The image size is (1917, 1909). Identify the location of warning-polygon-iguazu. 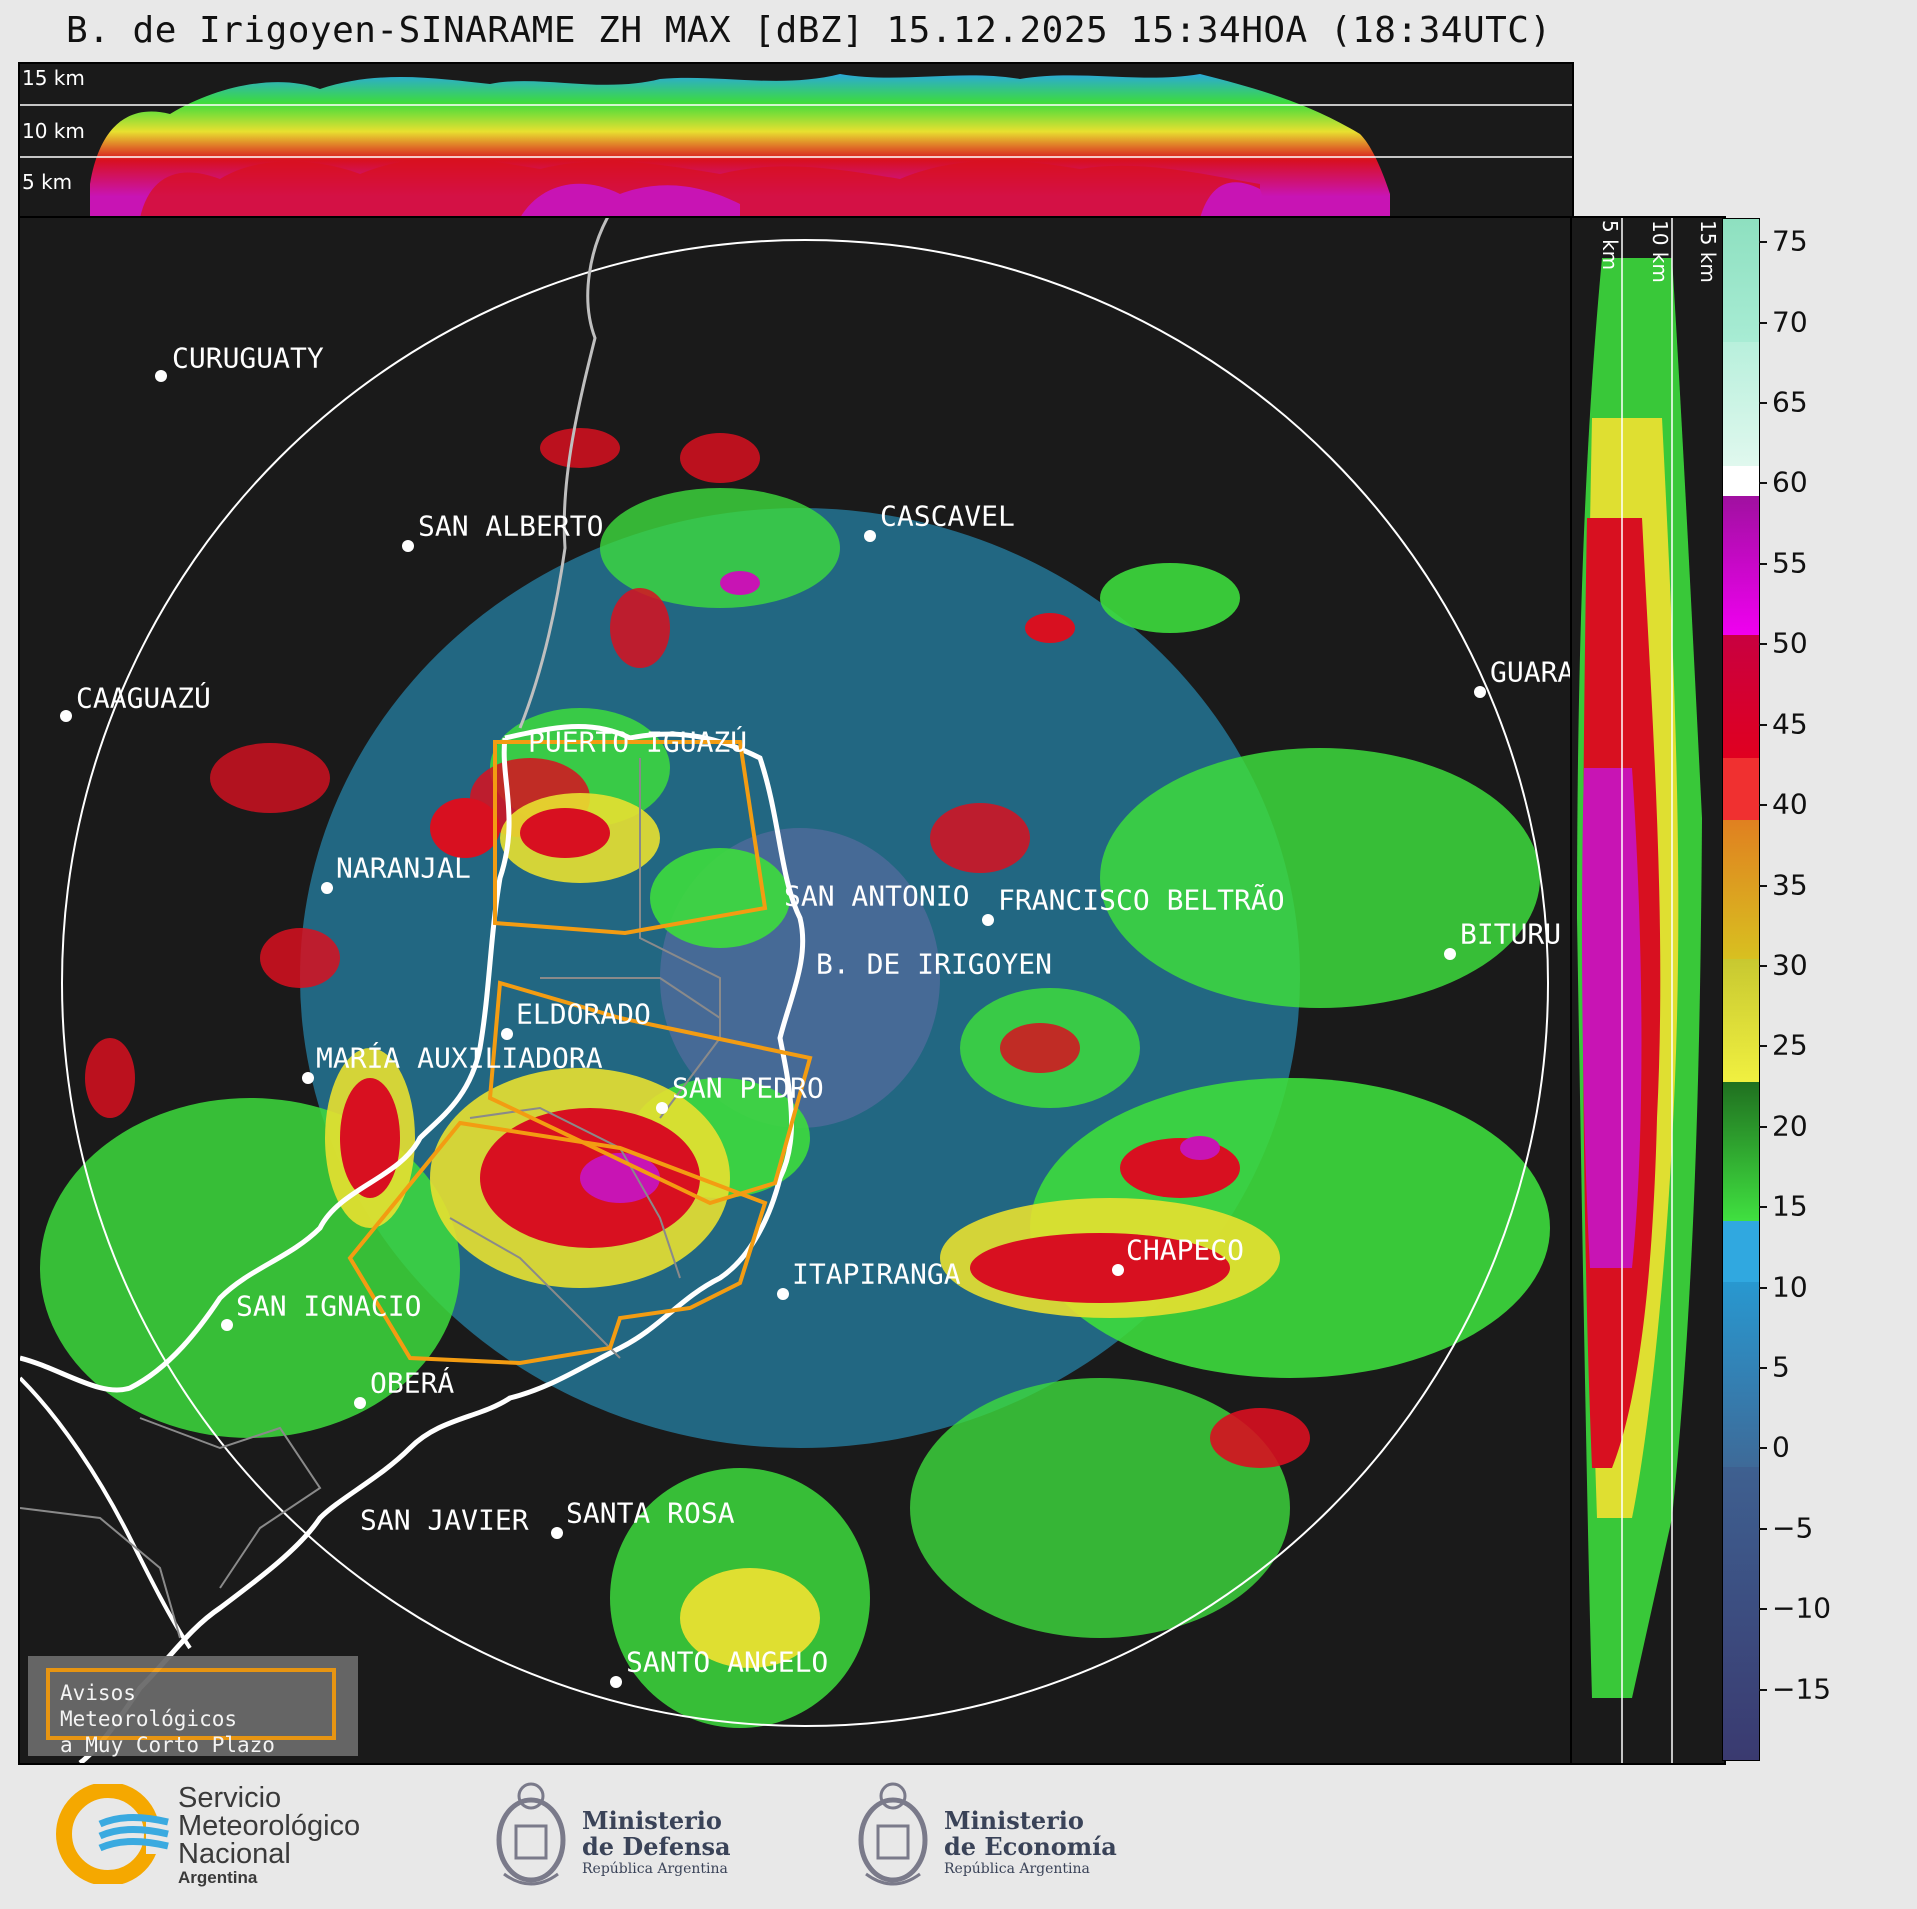
(630, 838).